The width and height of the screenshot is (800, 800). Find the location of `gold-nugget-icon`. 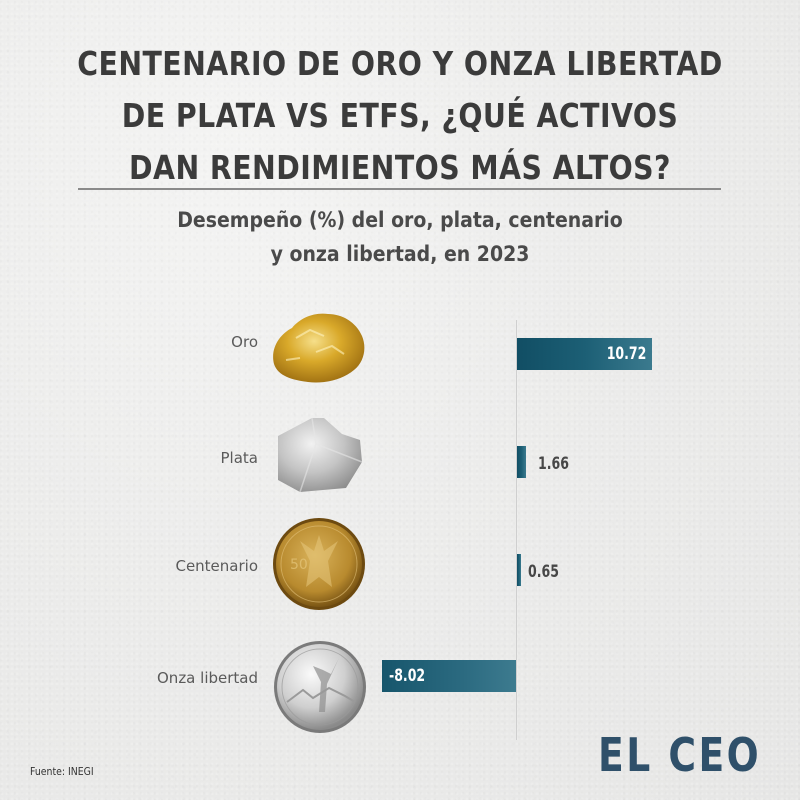

gold-nugget-icon is located at coordinates (319, 348).